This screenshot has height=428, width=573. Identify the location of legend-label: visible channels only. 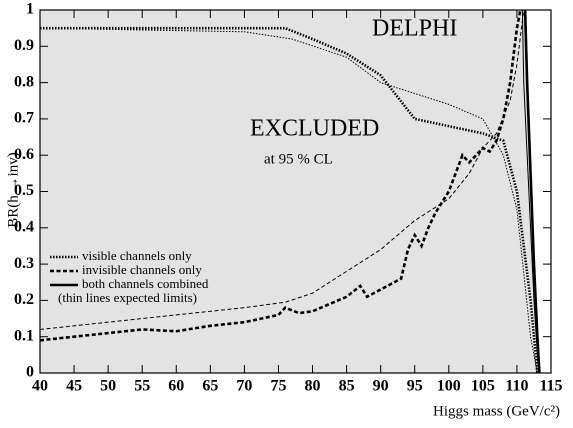
(137, 255).